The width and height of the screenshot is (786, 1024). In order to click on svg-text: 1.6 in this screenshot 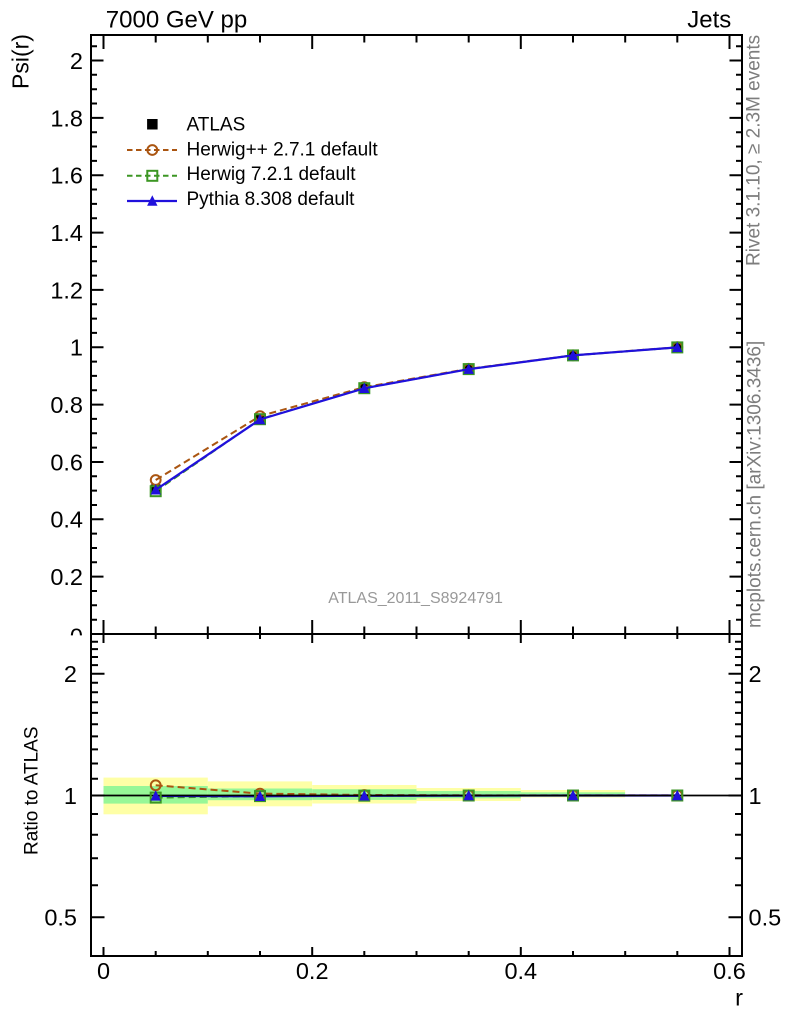, I will do `click(66, 176)`.